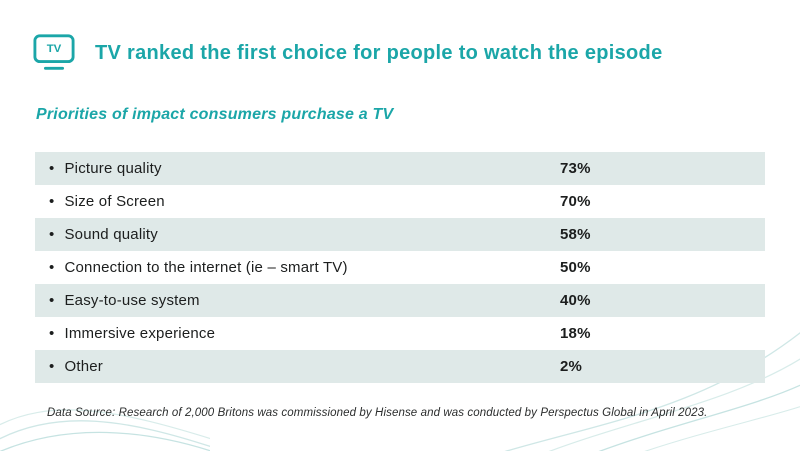  What do you see at coordinates (575, 234) in the screenshot?
I see `row-value: 58%` at bounding box center [575, 234].